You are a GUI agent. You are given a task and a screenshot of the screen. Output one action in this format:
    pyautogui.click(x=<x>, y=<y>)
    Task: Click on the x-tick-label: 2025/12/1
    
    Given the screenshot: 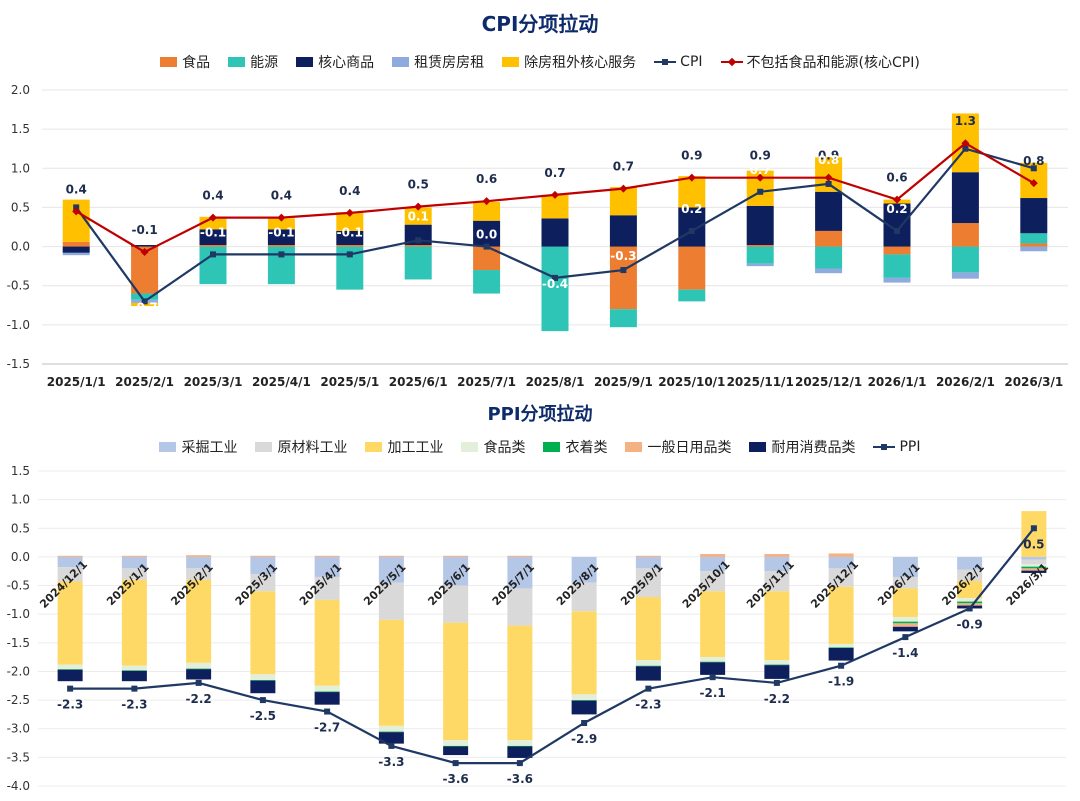 What is the action you would take?
    pyautogui.click(x=828, y=382)
    